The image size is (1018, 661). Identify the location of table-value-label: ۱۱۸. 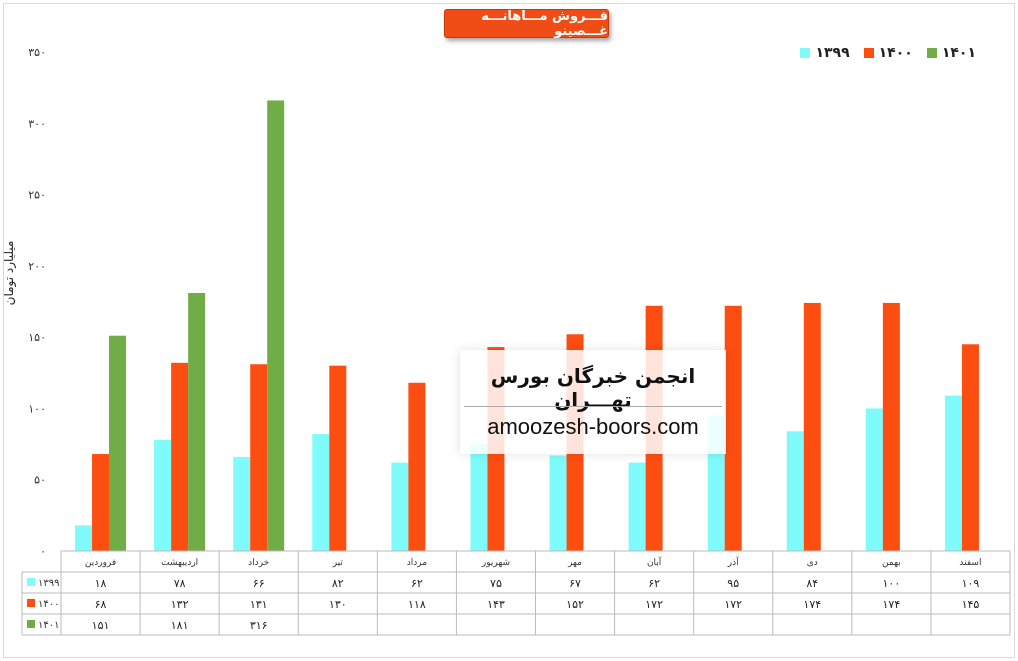
(417, 604).